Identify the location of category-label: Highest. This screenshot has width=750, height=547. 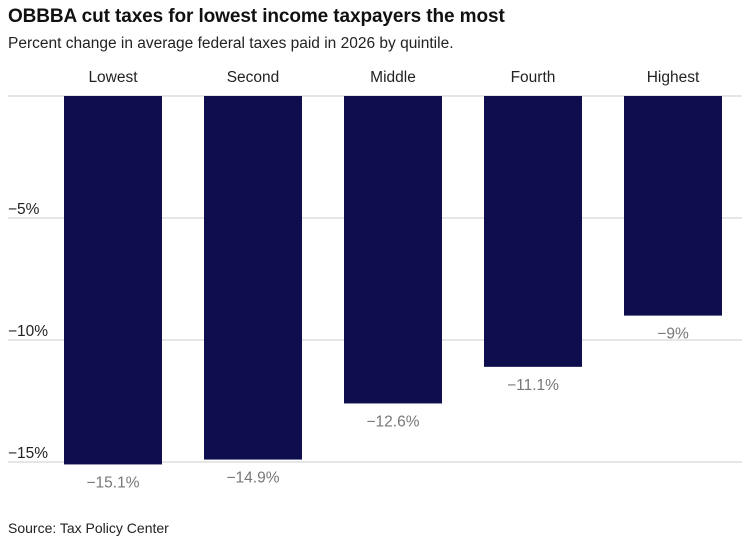
(673, 77).